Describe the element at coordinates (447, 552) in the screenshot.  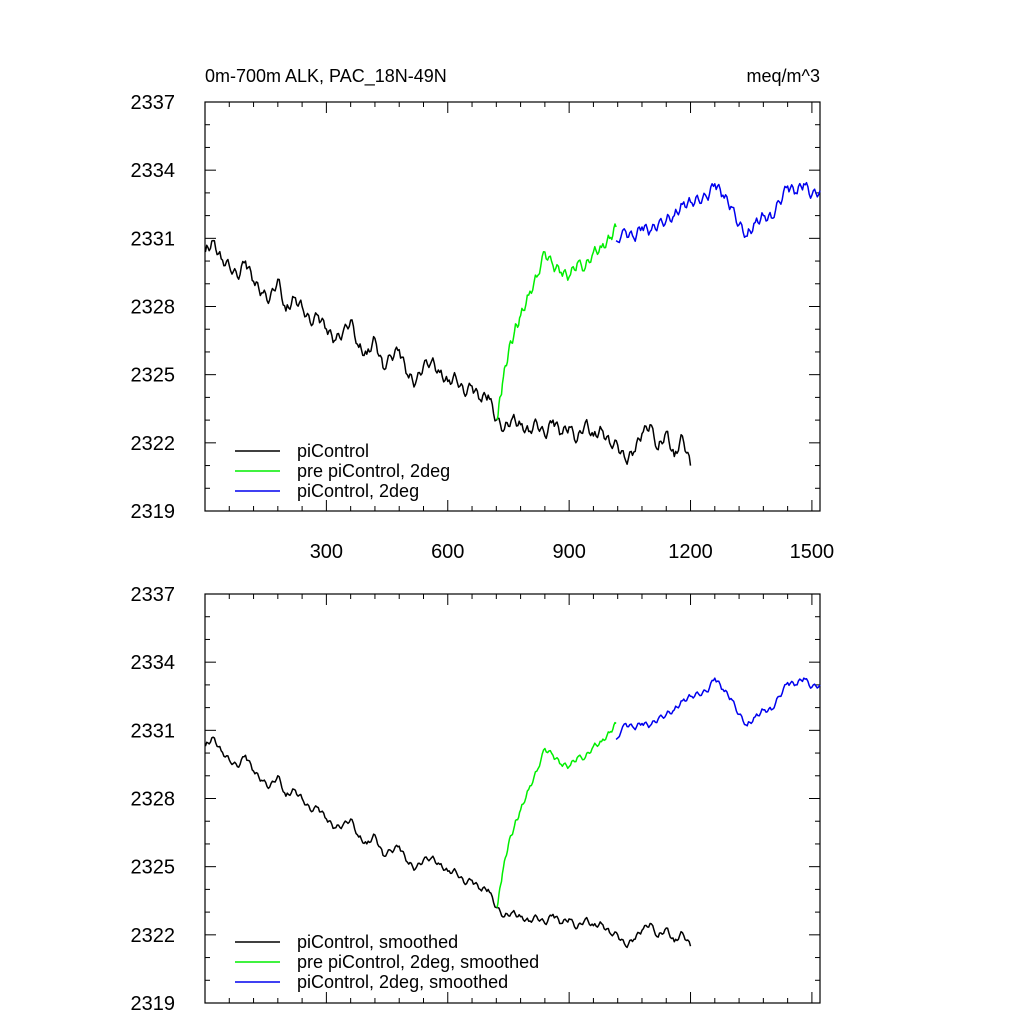
I see `x-tick-label: 600` at that location.